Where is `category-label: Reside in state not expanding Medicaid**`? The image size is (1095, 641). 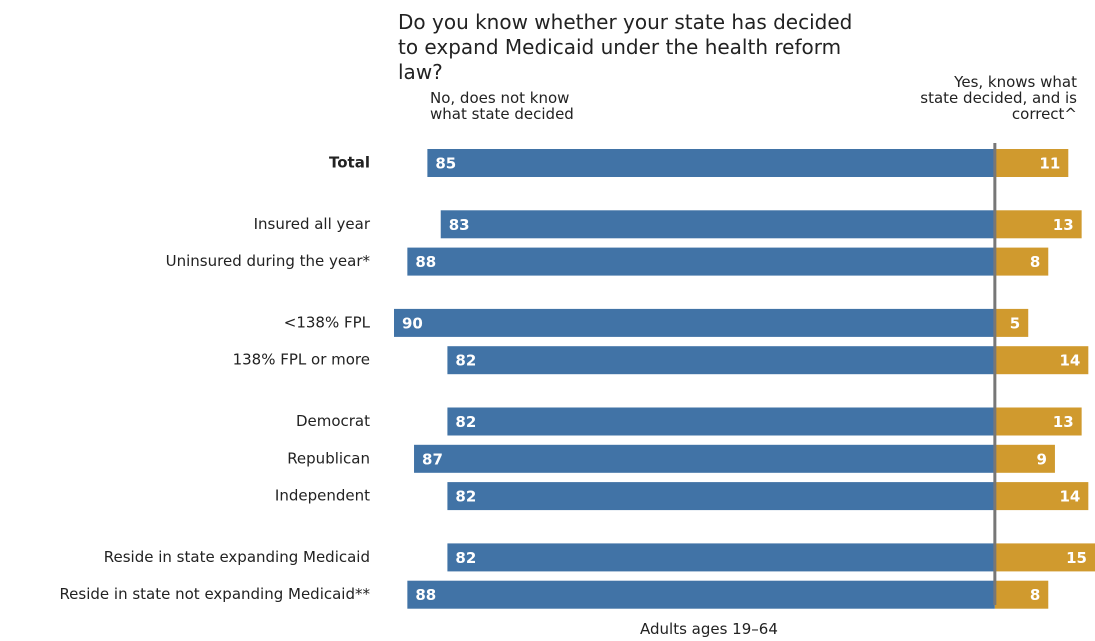
category-label: Reside in state not expanding Medicaid** is located at coordinates (214, 594).